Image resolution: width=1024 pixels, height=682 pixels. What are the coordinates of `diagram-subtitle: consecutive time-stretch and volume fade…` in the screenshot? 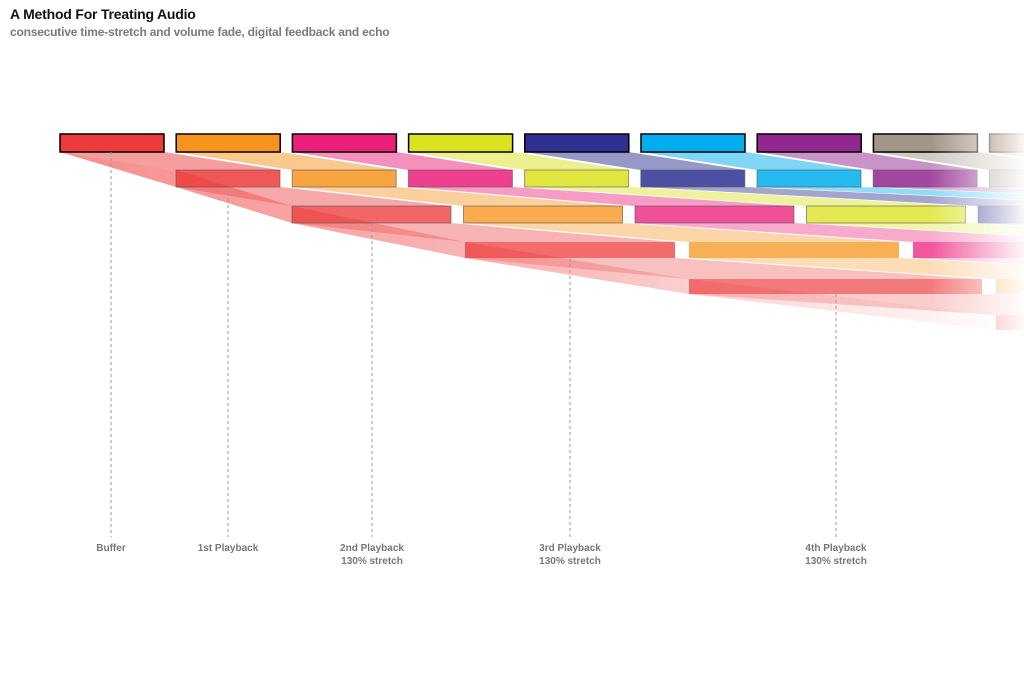 It's located at (200, 32).